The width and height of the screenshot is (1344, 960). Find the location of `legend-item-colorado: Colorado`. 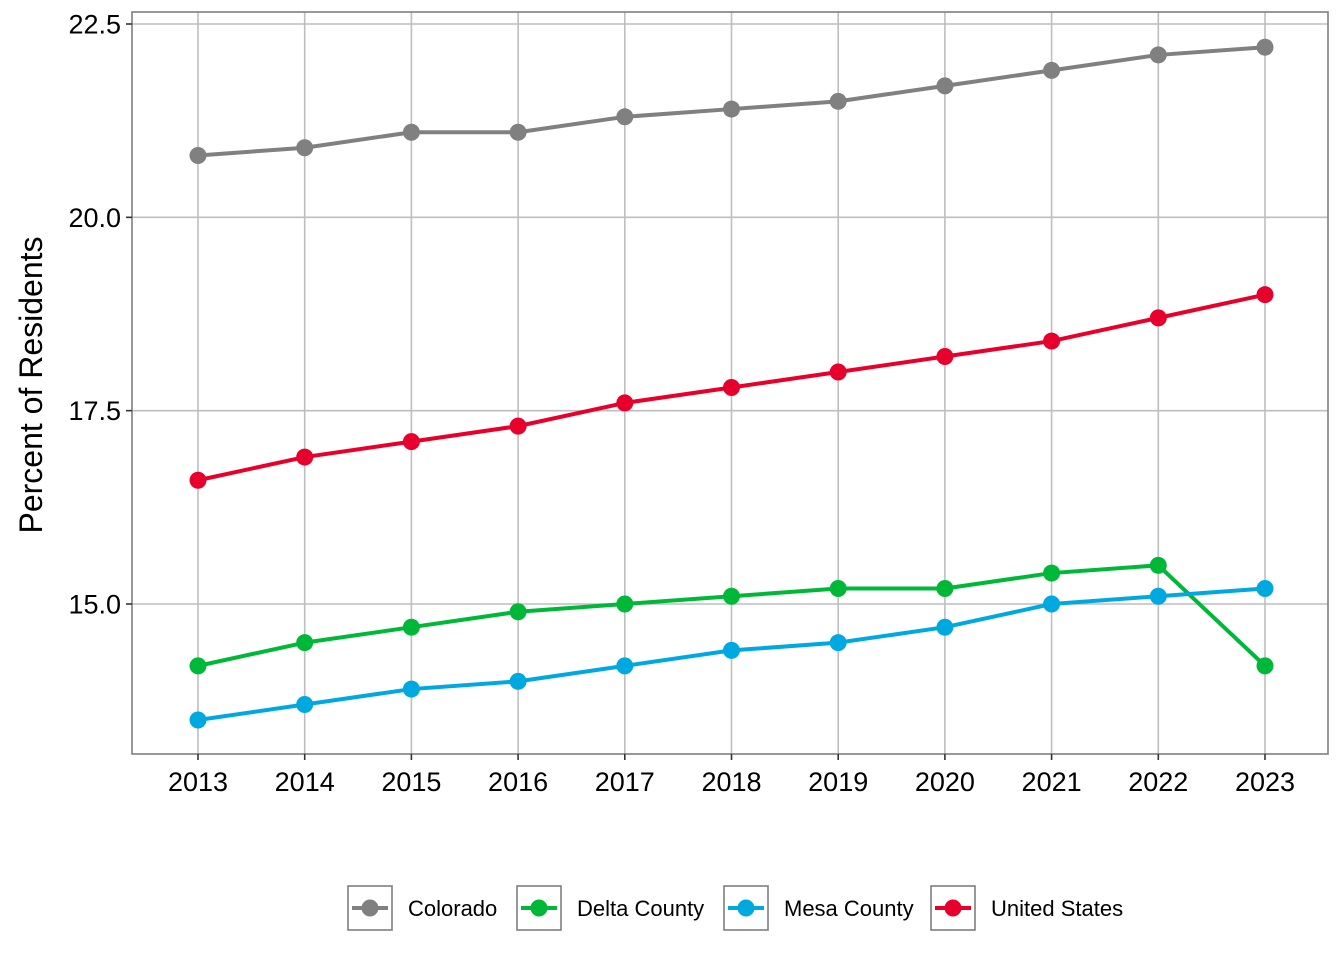

legend-item-colorado: Colorado is located at coordinates (422, 908).